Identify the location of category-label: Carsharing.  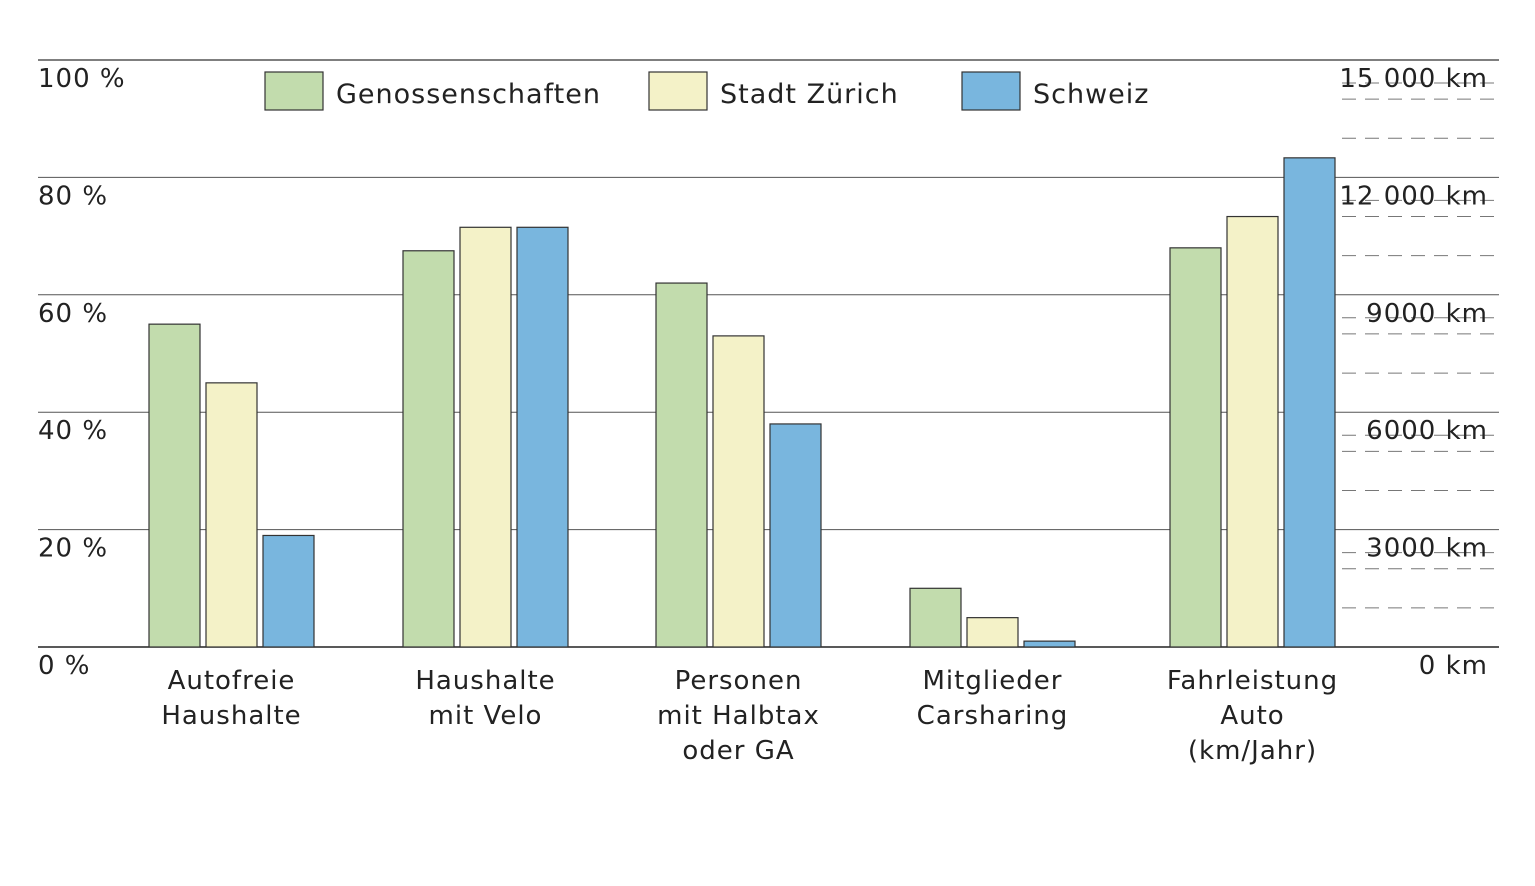
(993, 716).